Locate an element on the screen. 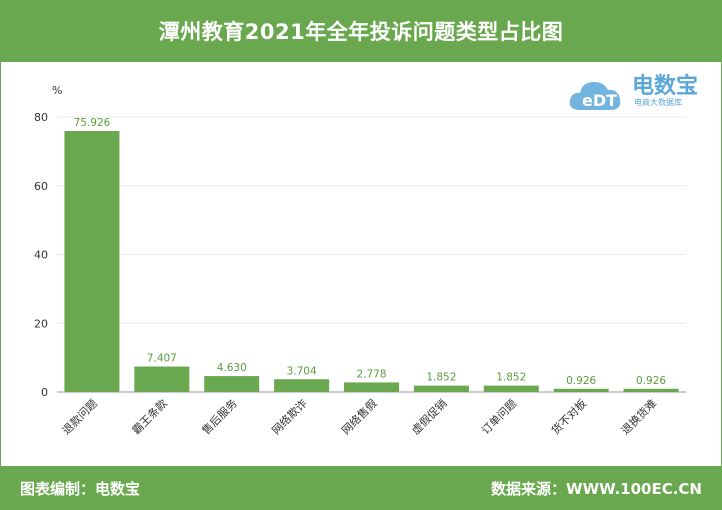 Image resolution: width=722 pixels, height=510 pixels. y-tick-label: 60 is located at coordinates (41, 186).